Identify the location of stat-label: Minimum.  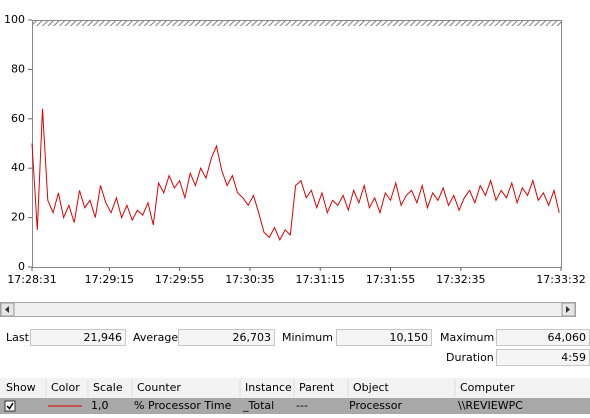
(307, 337).